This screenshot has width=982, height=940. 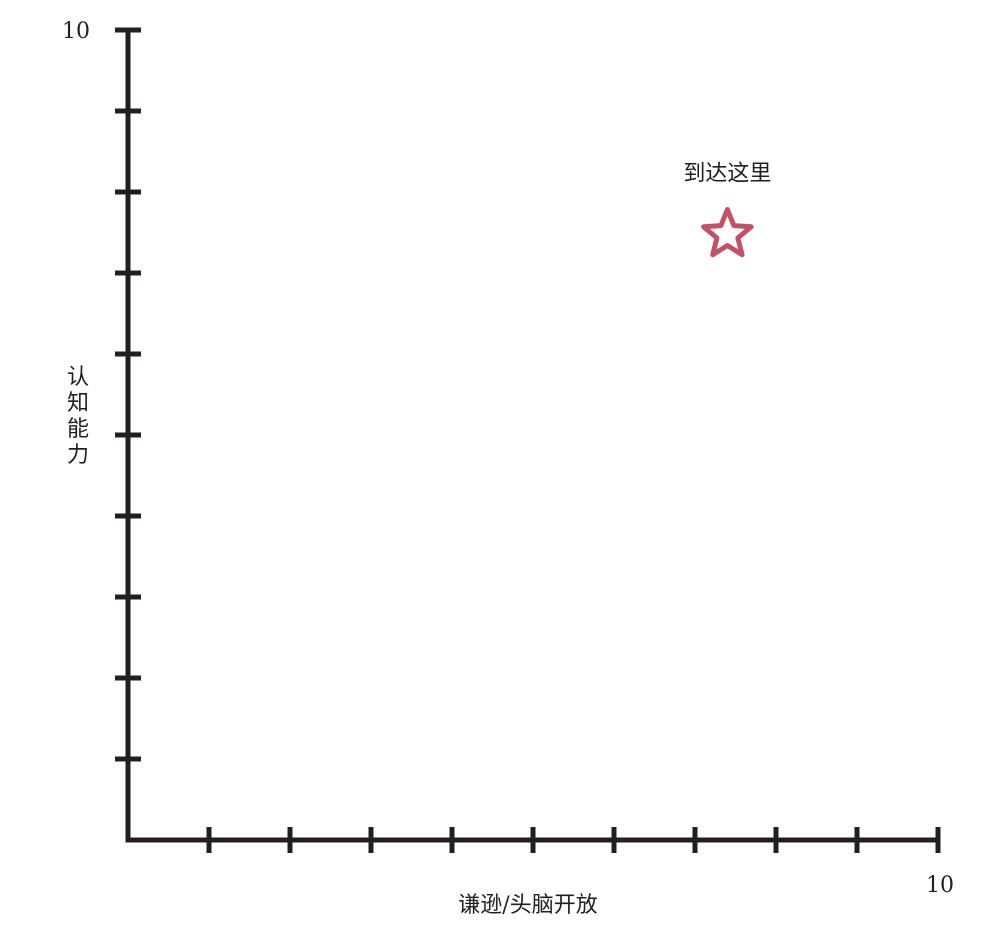 I want to click on points-group: 到达这里, so click(x=727, y=210).